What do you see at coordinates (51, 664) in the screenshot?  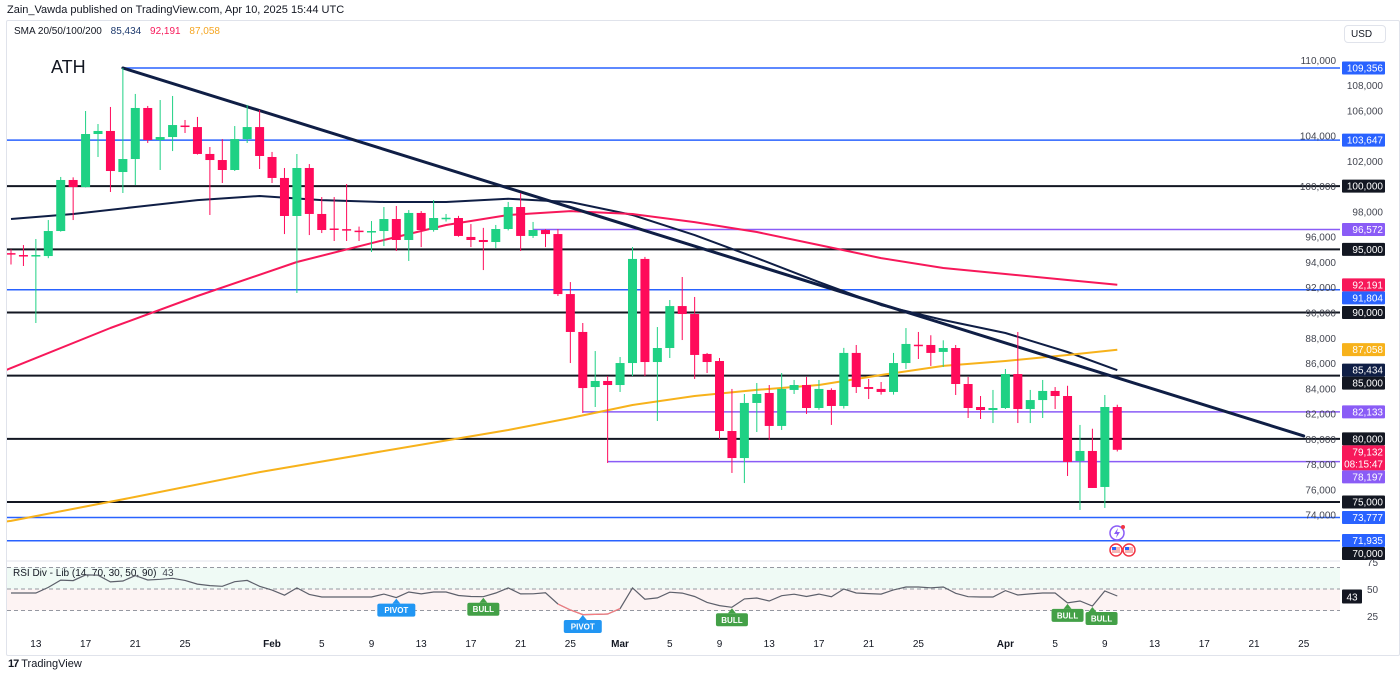 I see `tradingview-logo-text: TradingView` at bounding box center [51, 664].